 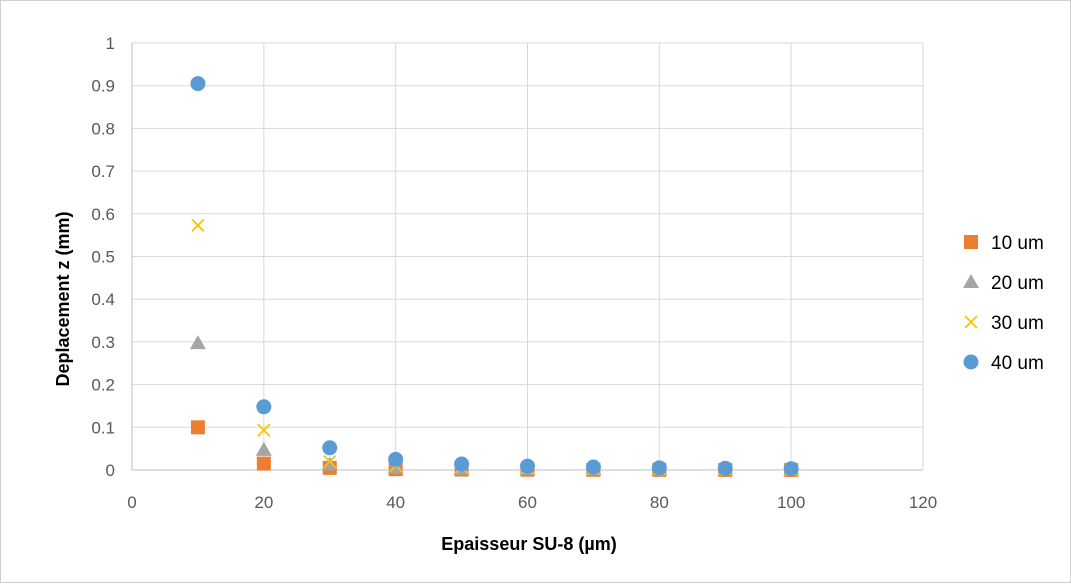 What do you see at coordinates (791, 502) in the screenshot?
I see `x-tick-label: 100` at bounding box center [791, 502].